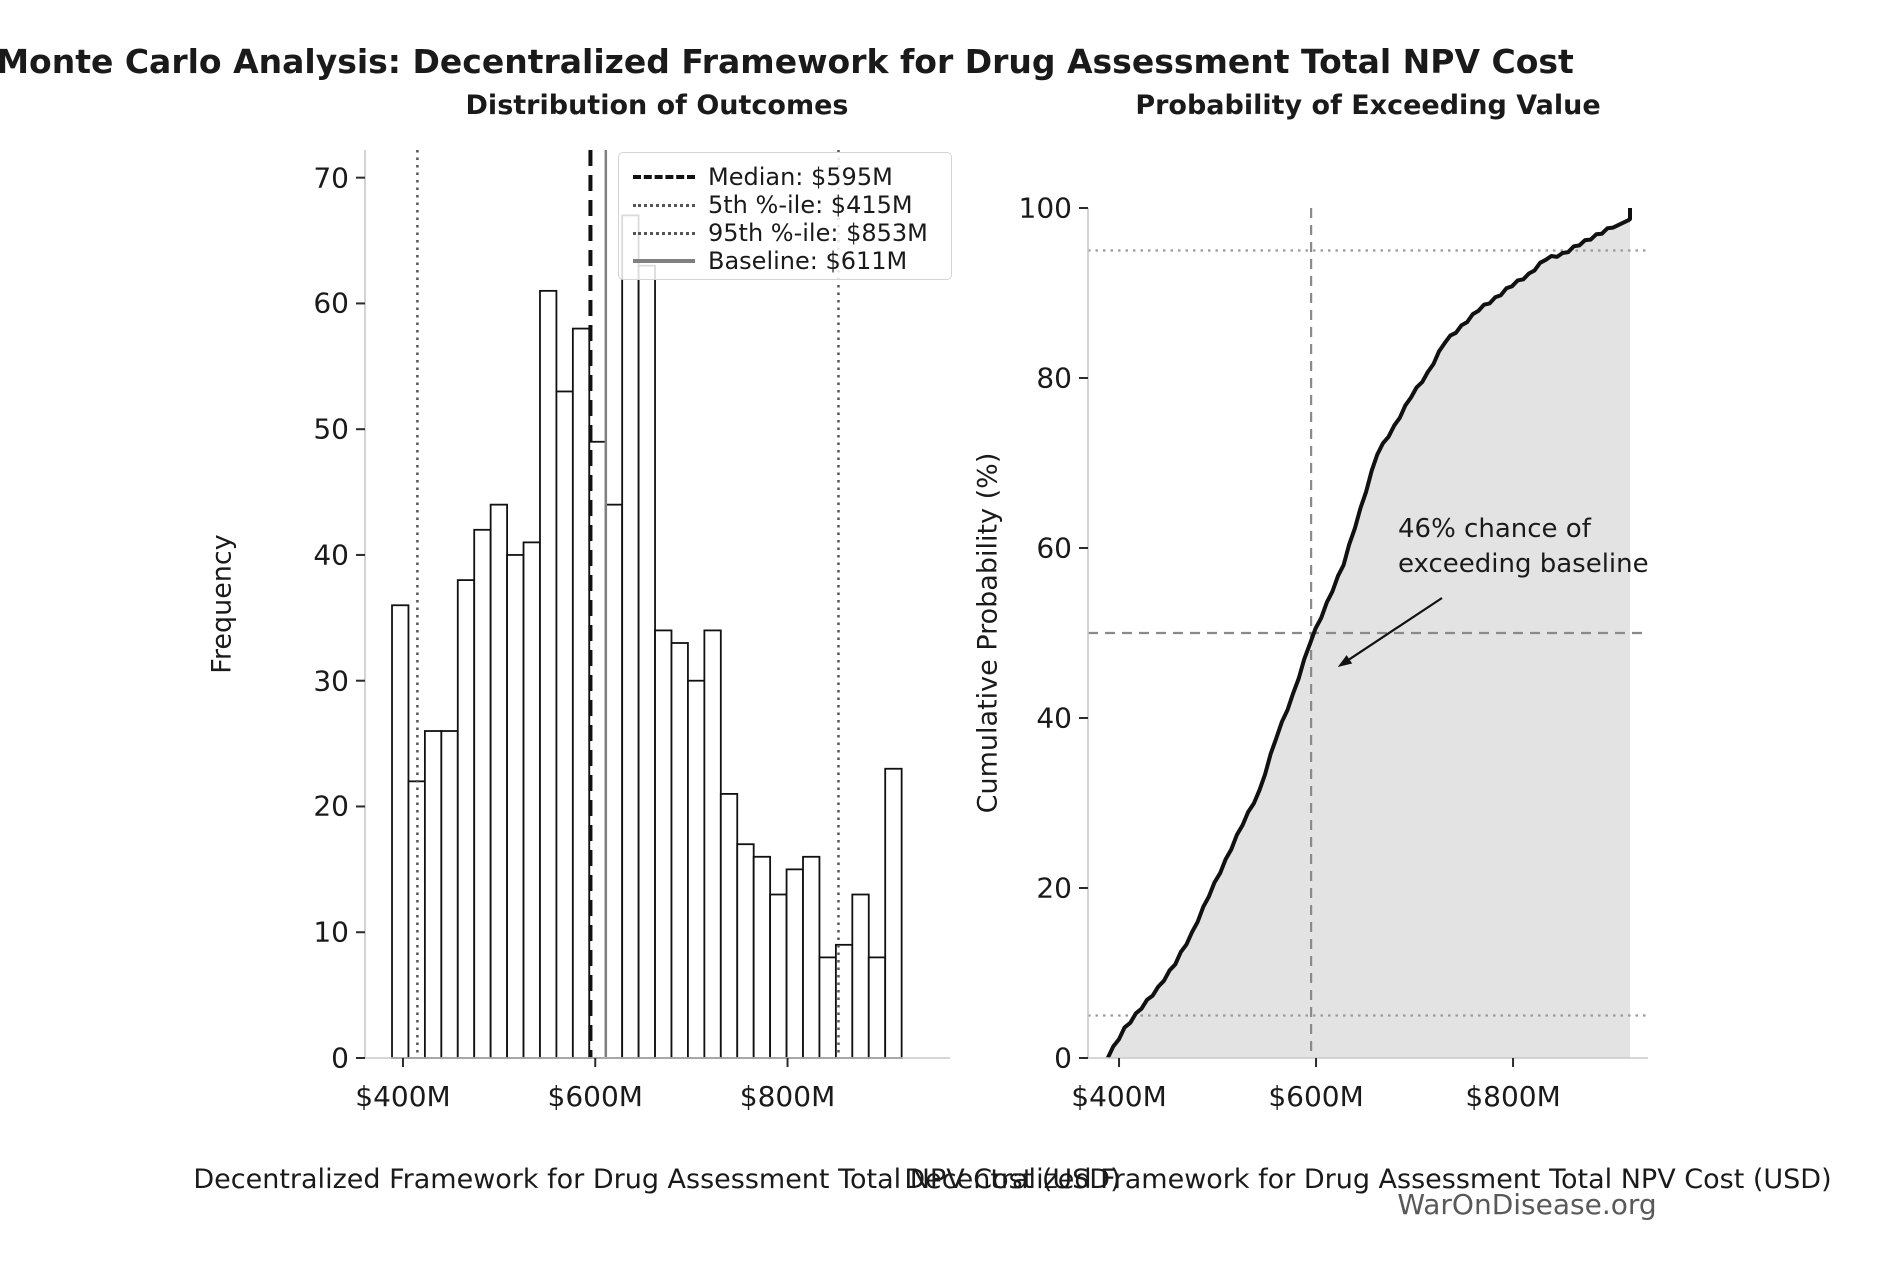  I want to click on legend-row-median: Median: $595M, so click(784, 177).